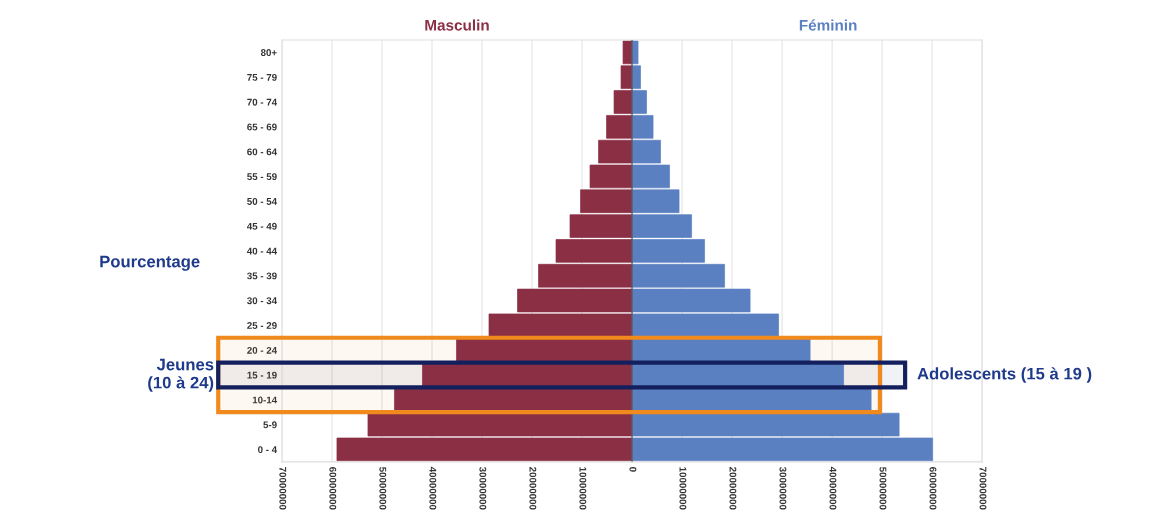  What do you see at coordinates (262, 301) in the screenshot?
I see `y-tick-label: 30 - 34` at bounding box center [262, 301].